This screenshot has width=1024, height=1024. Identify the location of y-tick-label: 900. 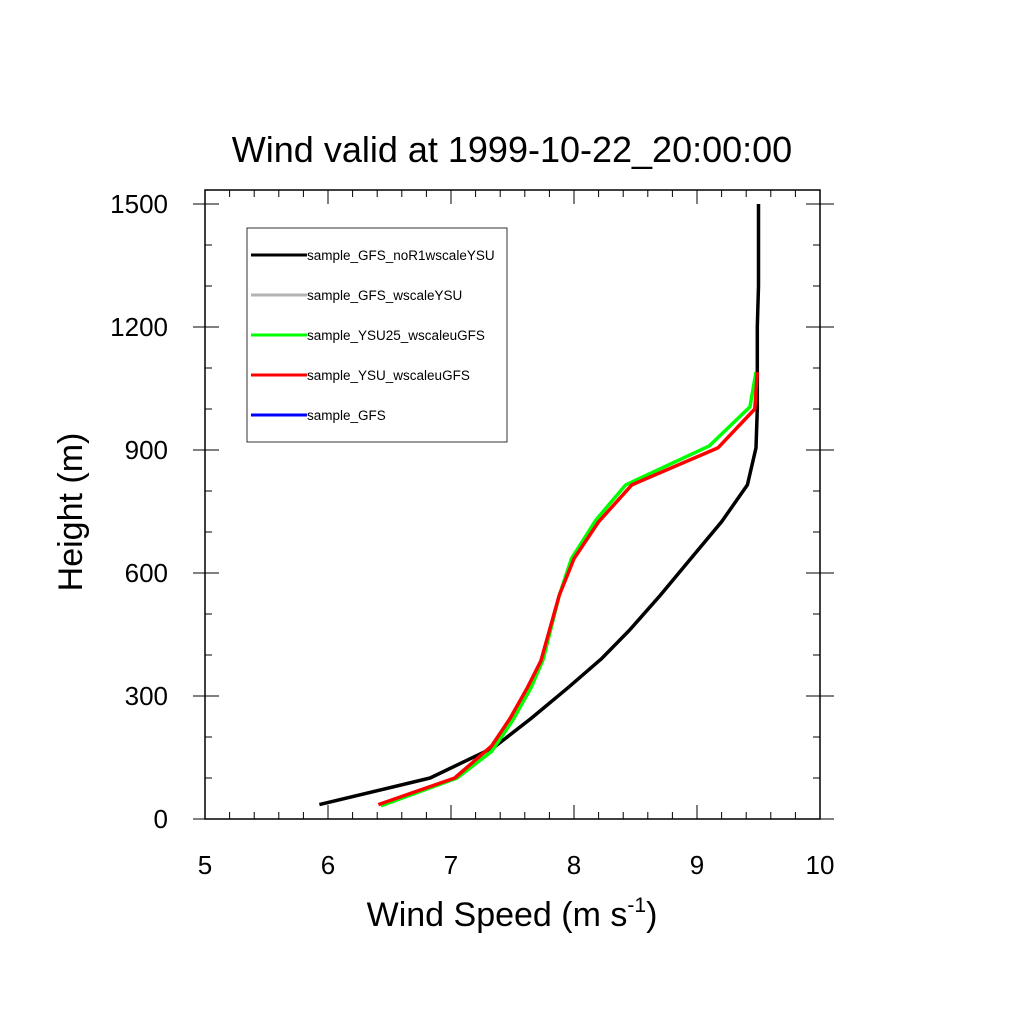
(146, 450).